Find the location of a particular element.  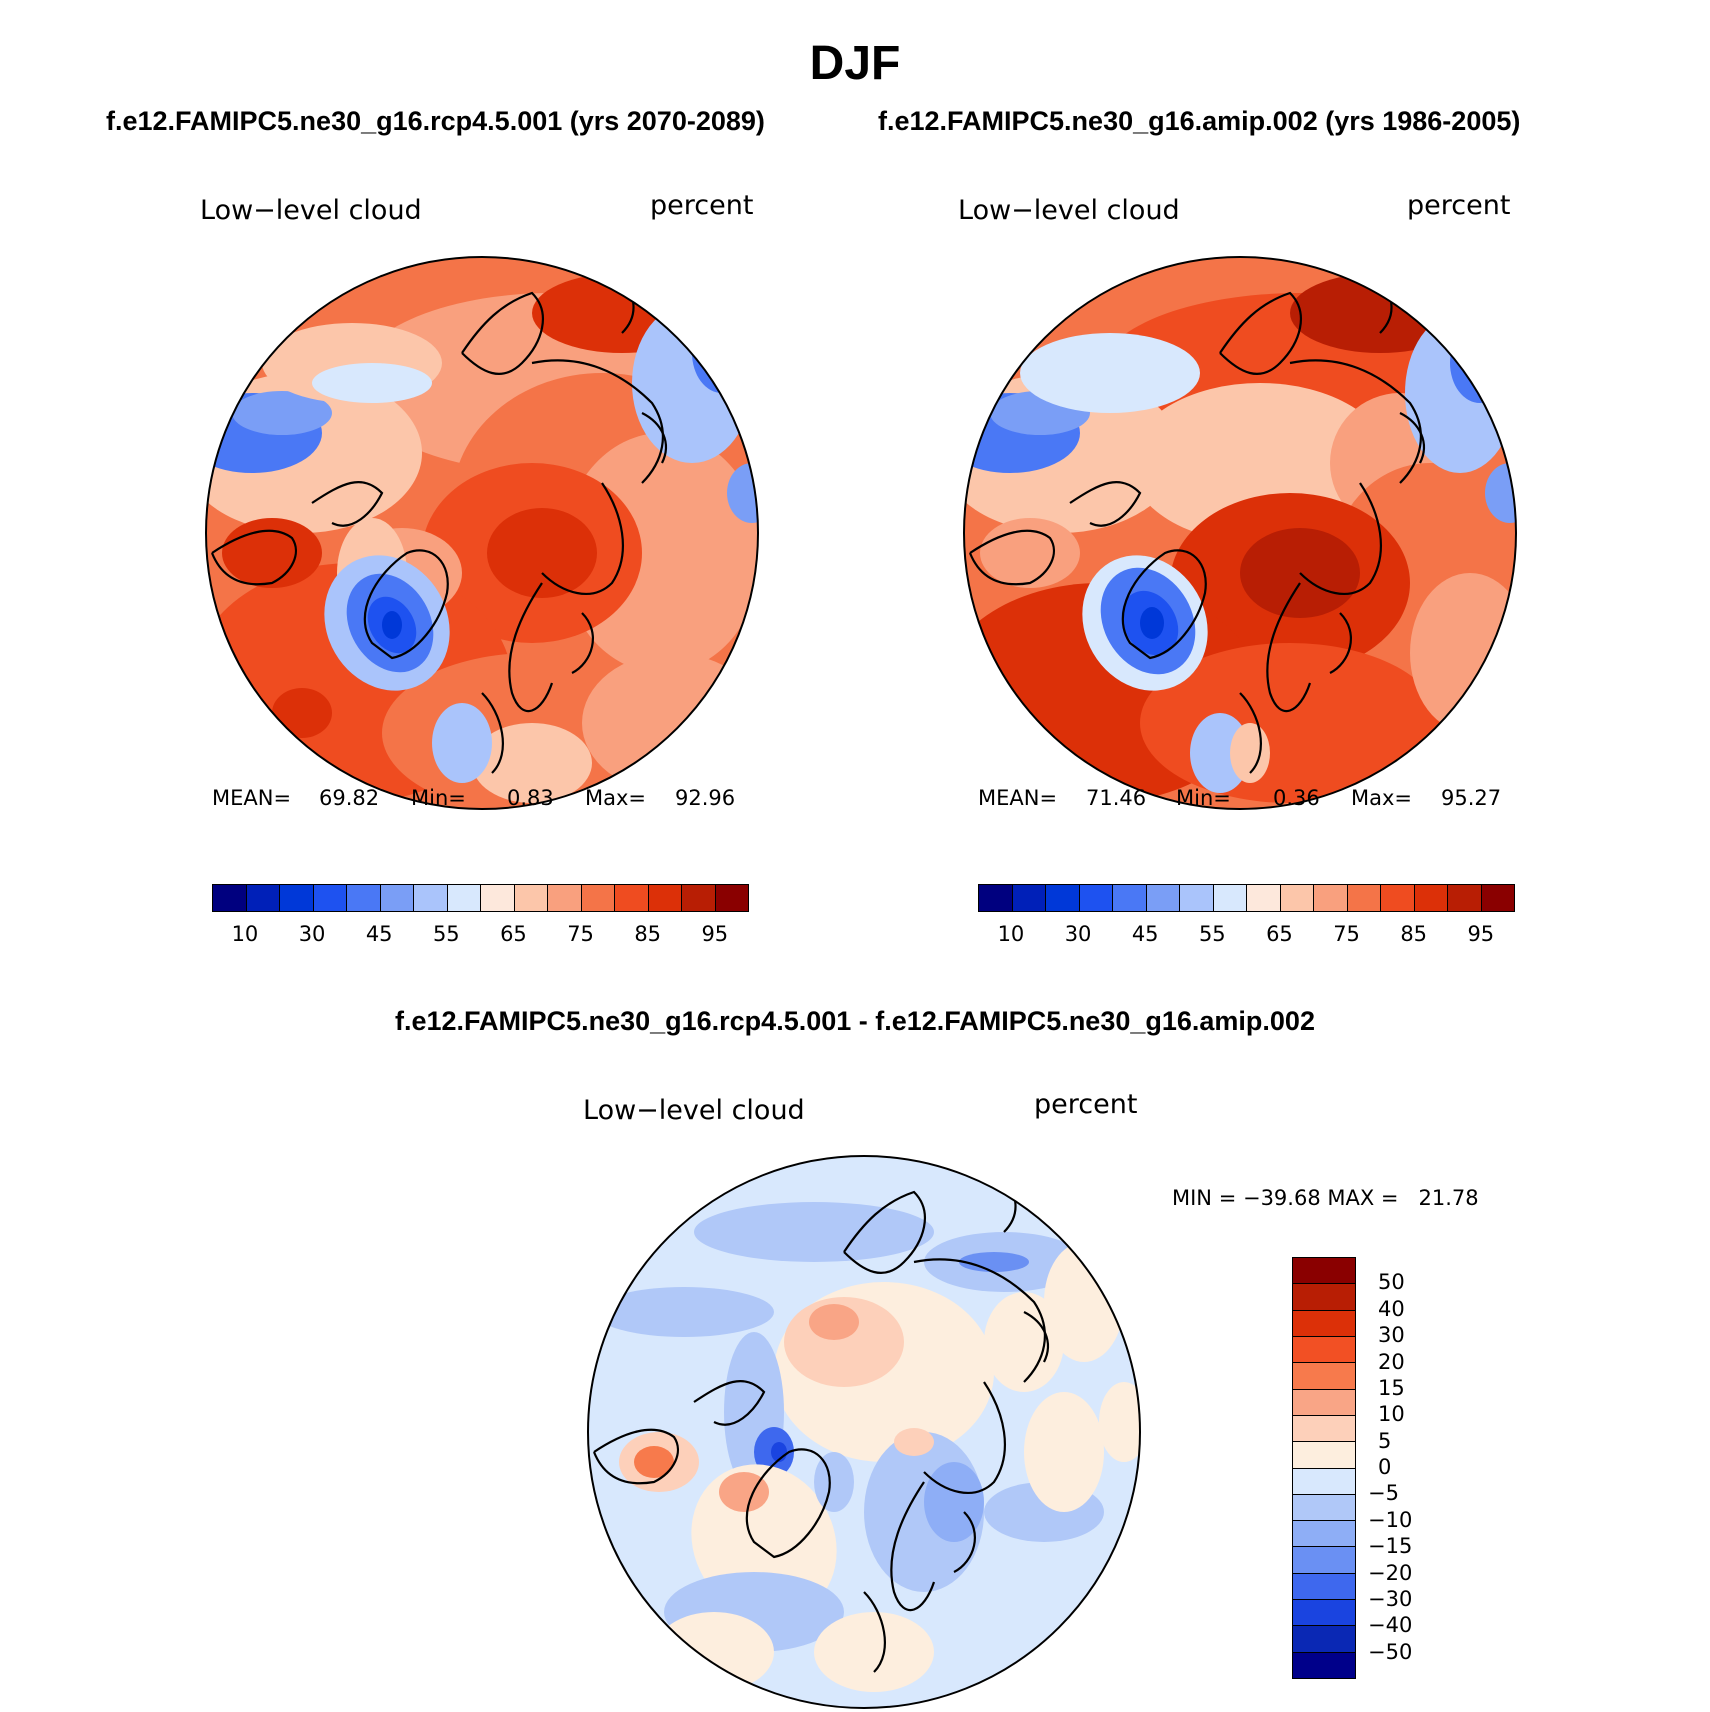

panel3-variable: Low−level cloud is located at coordinates (694, 1110).